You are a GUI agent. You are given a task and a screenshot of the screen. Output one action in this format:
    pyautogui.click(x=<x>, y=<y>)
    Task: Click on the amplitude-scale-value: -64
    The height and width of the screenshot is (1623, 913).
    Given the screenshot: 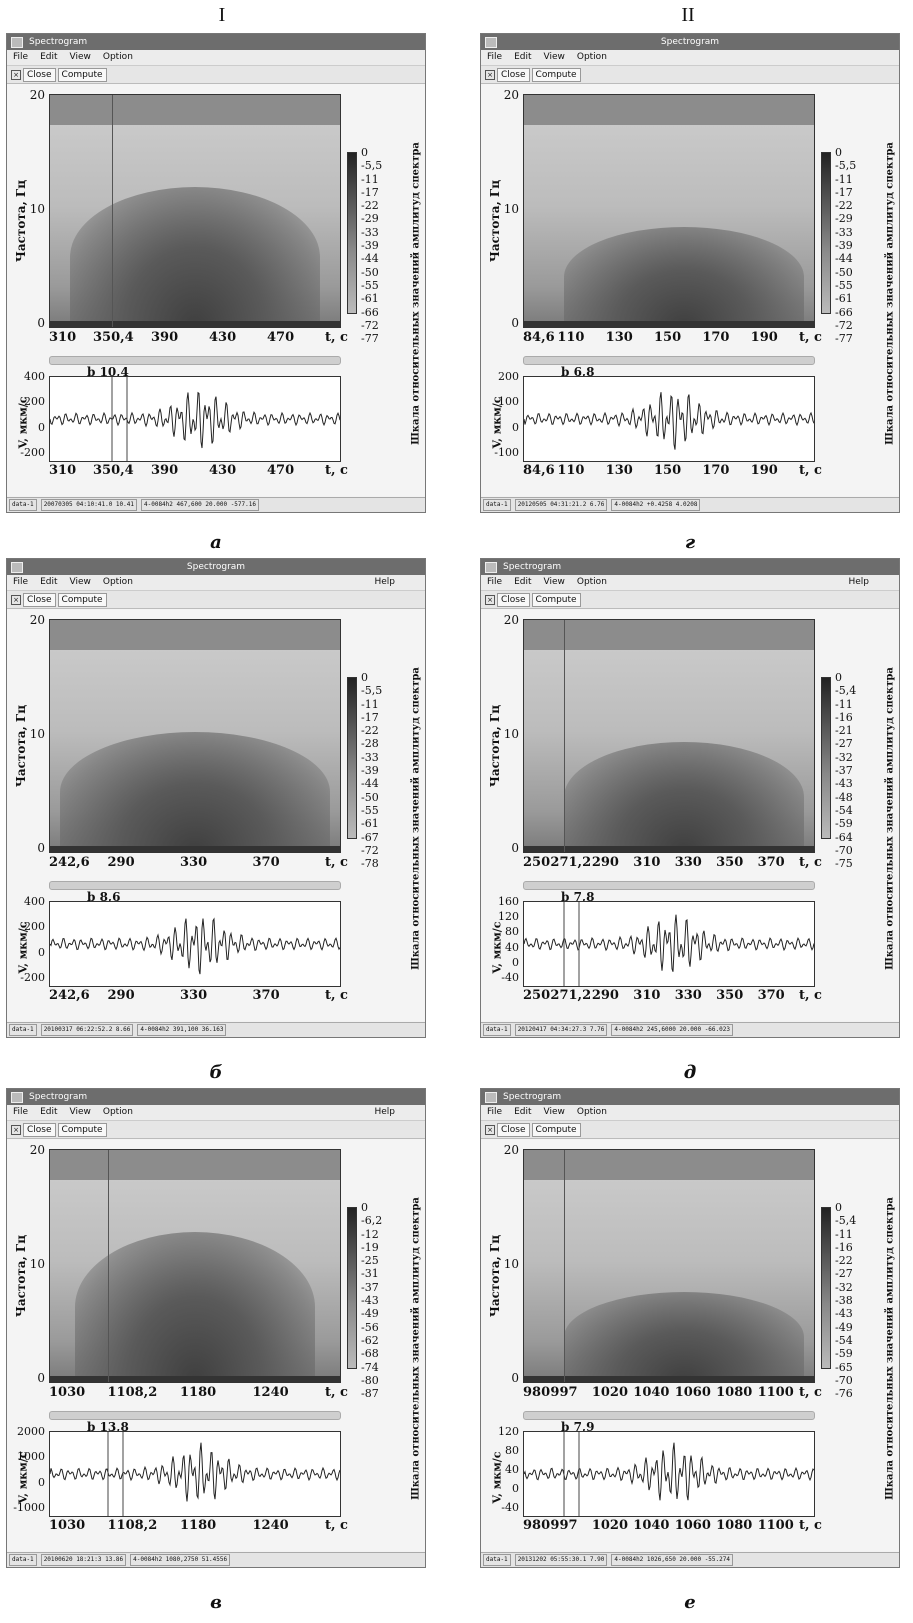 What is the action you would take?
    pyautogui.click(x=844, y=837)
    